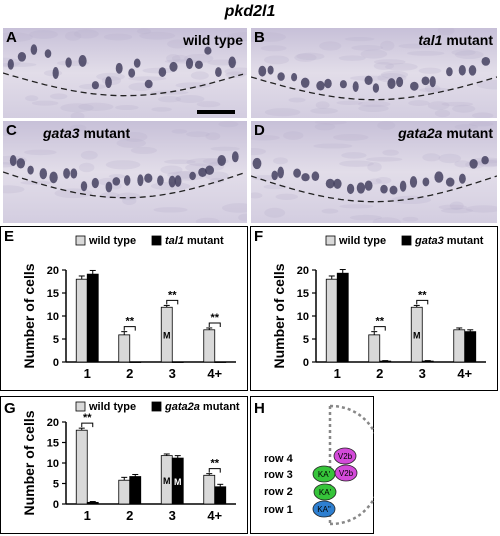 This screenshot has height=536, width=500. What do you see at coordinates (449, 241) in the screenshot?
I see `legend-label: gata3 mutant` at bounding box center [449, 241].